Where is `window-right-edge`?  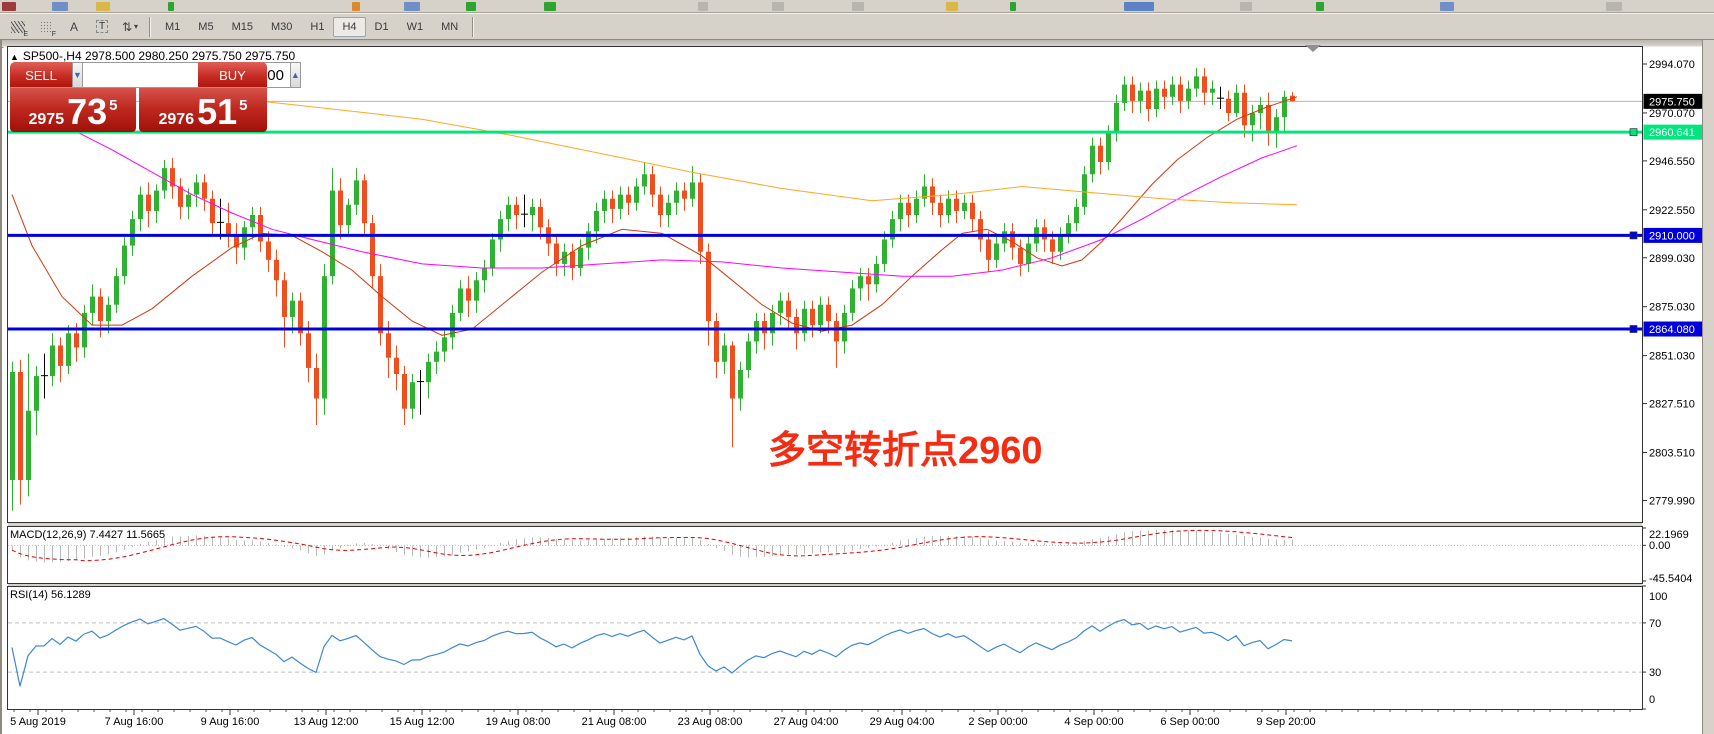
window-right-edge is located at coordinates (1708, 387).